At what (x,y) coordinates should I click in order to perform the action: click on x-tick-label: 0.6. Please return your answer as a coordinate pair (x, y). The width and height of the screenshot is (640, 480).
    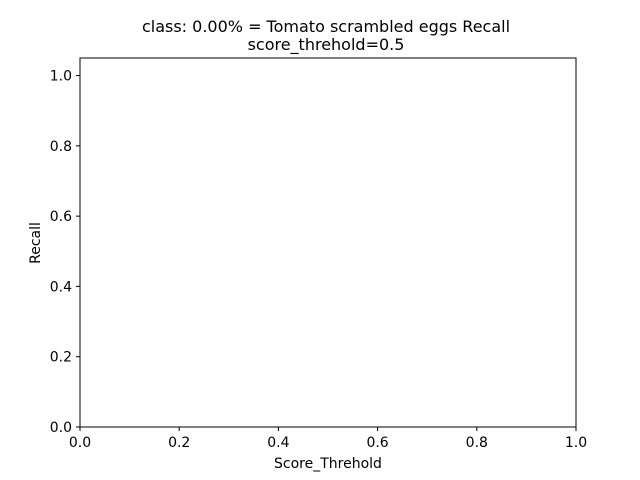
    Looking at the image, I should click on (377, 443).